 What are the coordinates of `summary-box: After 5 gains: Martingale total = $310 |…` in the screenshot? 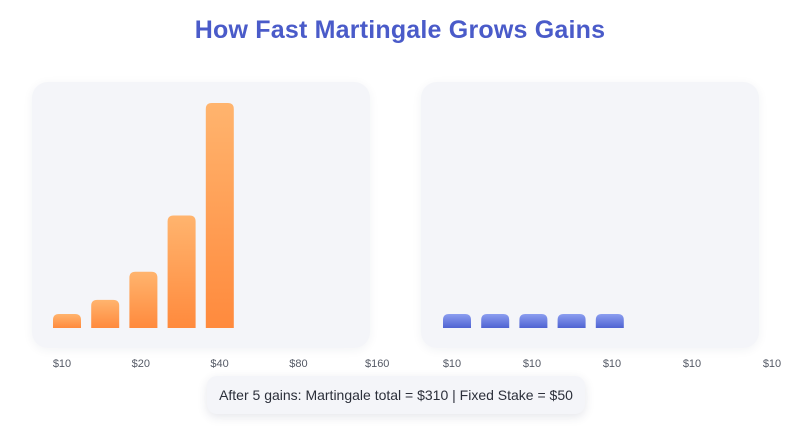 It's located at (396, 395).